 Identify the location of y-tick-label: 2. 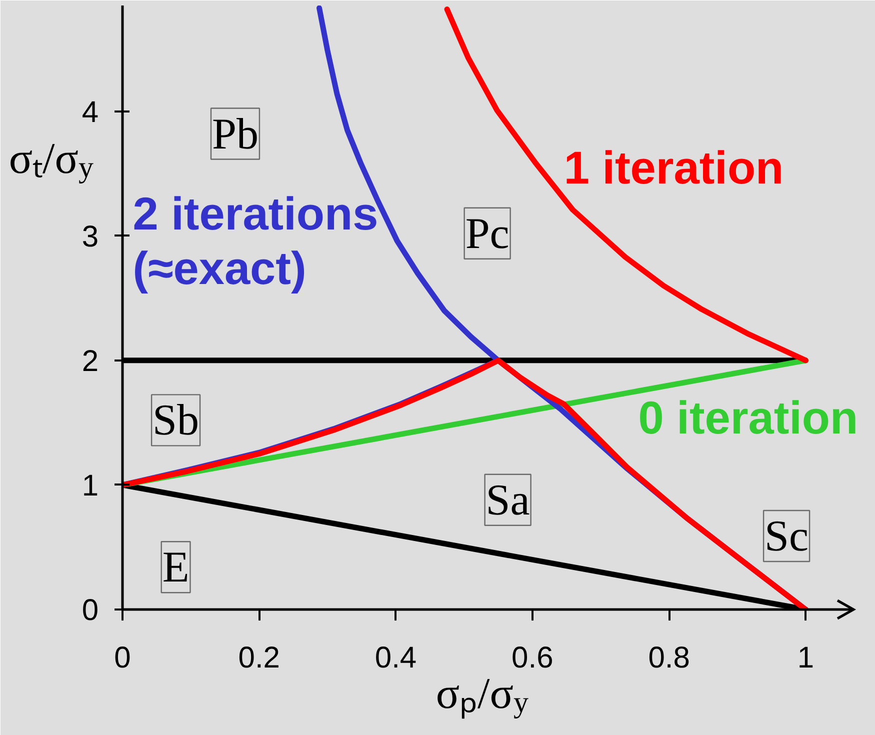
(90, 361).